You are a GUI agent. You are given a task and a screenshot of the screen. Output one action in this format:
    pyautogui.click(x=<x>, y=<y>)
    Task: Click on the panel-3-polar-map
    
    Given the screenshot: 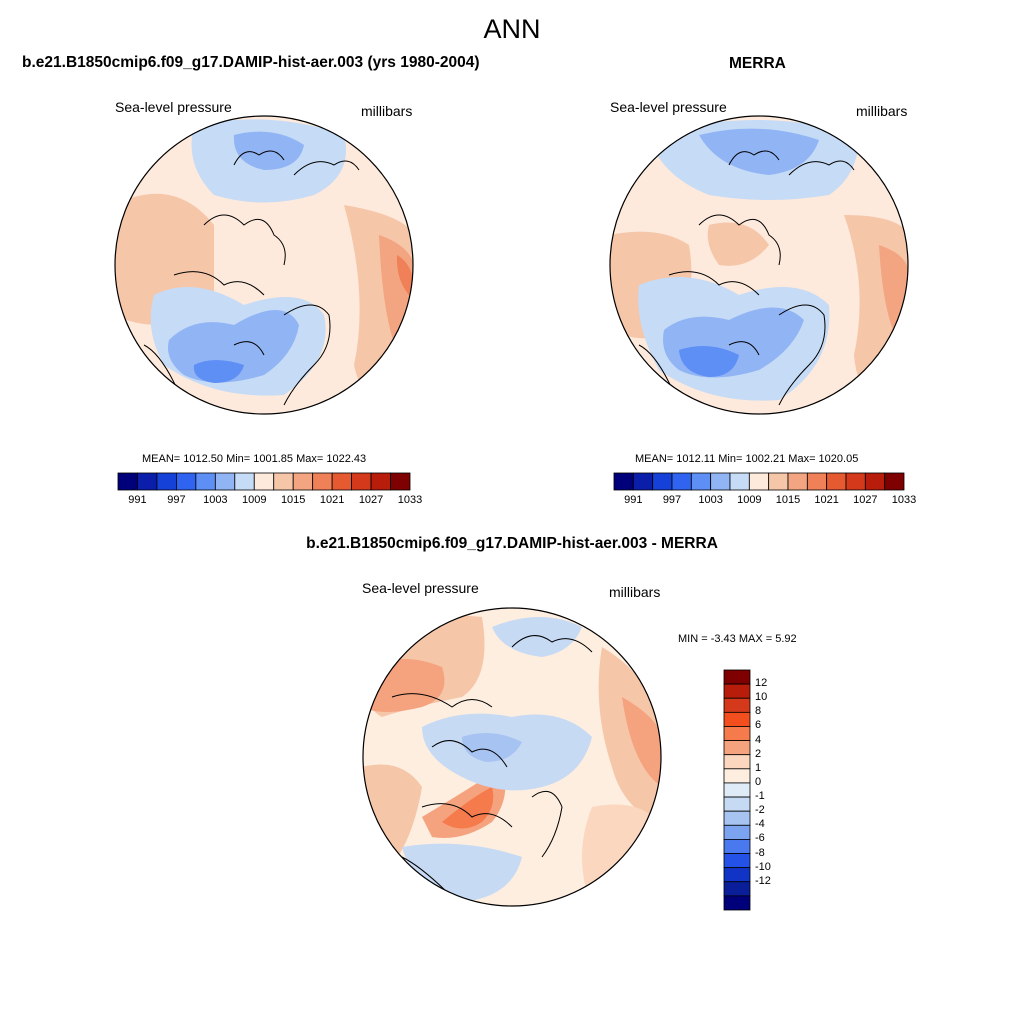 What is the action you would take?
    pyautogui.click(x=512, y=757)
    